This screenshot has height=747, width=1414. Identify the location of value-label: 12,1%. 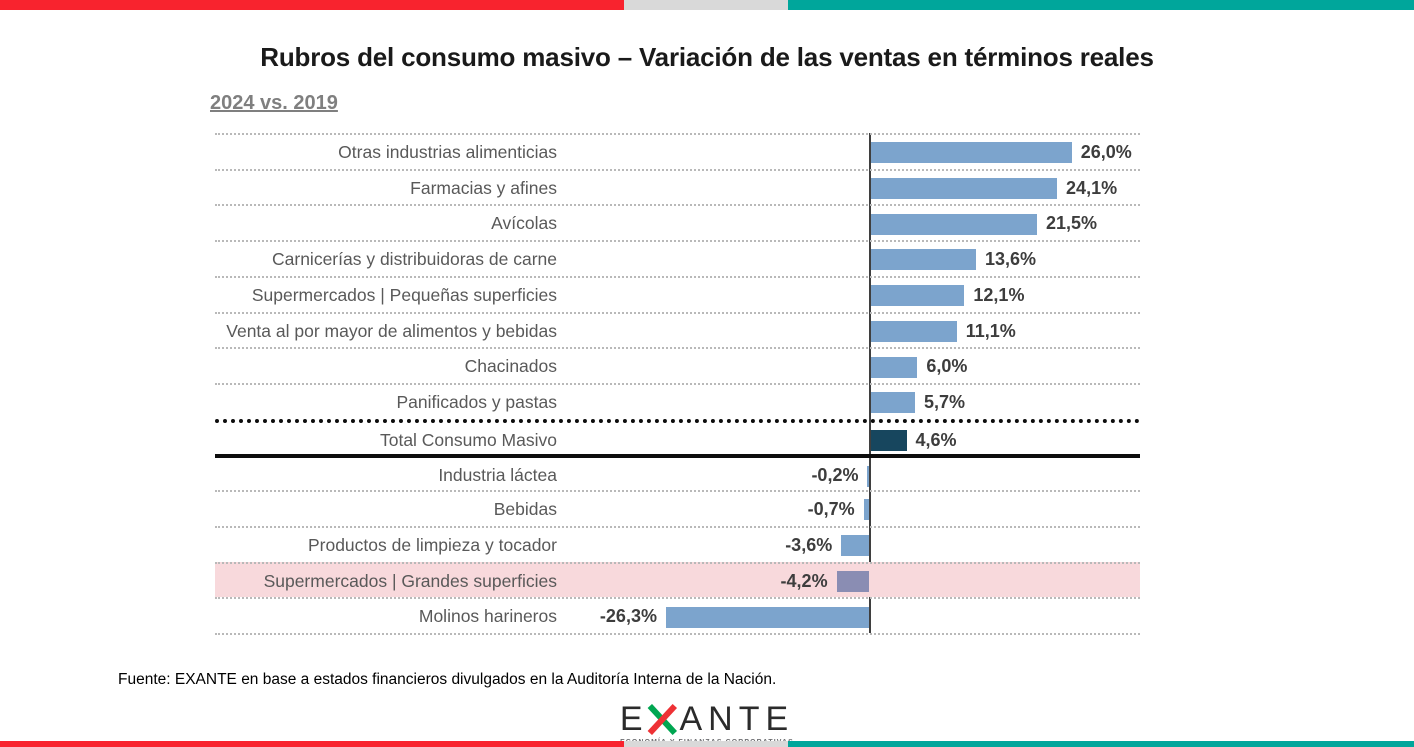
(999, 294).